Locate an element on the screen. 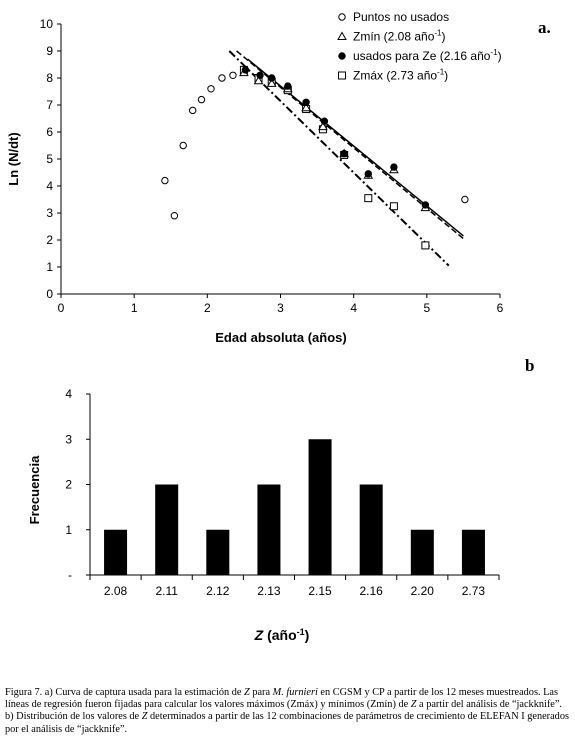  x-tick-label-b: 2.08 is located at coordinates (116, 591).